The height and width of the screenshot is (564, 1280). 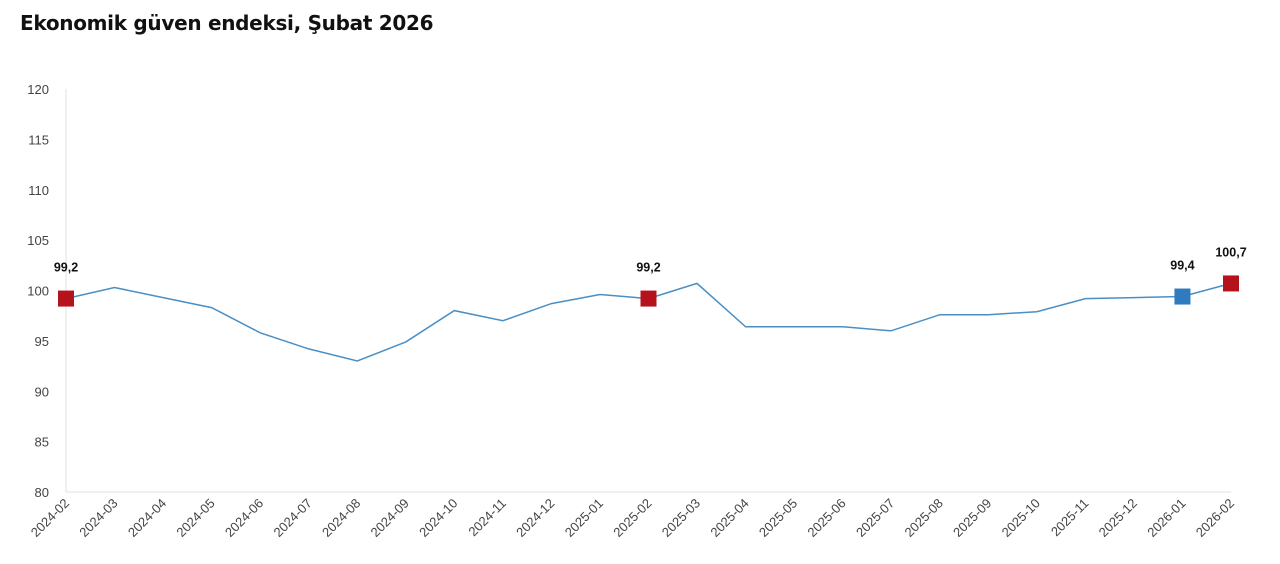 What do you see at coordinates (632, 518) in the screenshot?
I see `x-tick-label: 2025-02` at bounding box center [632, 518].